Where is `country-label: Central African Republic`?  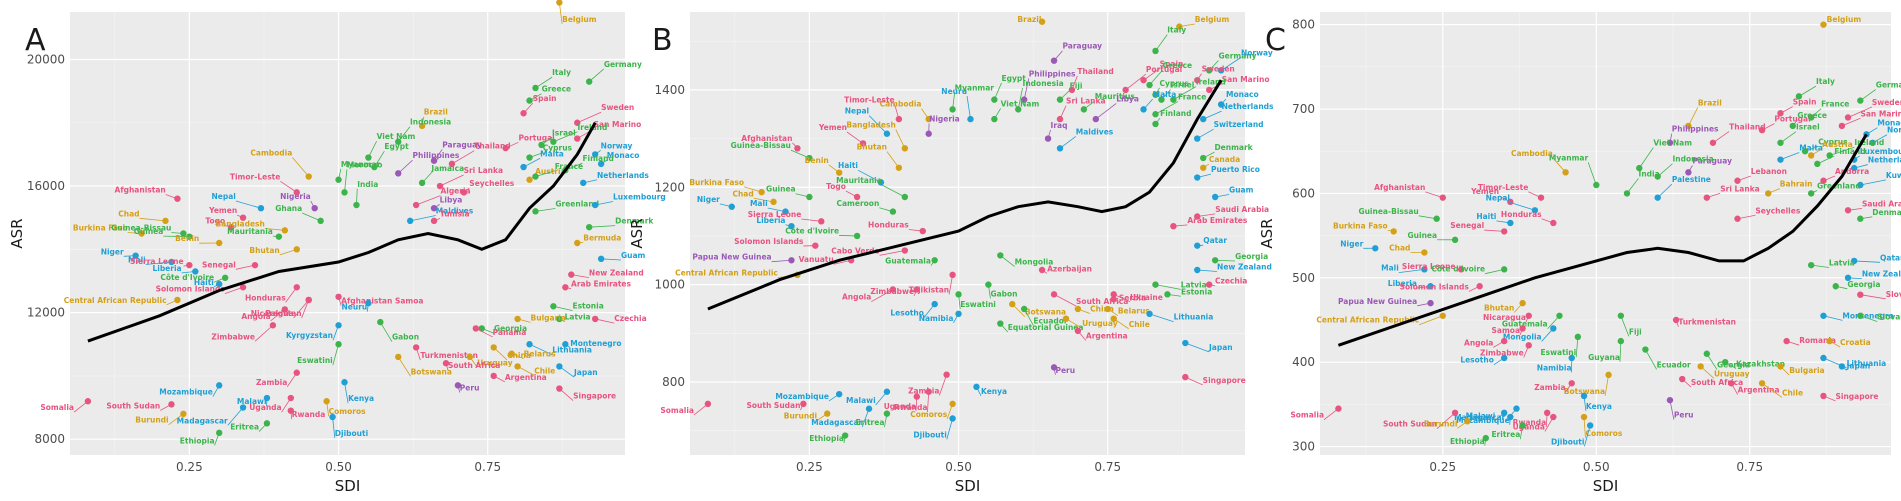 country-label: Central African Republic is located at coordinates (1367, 320).